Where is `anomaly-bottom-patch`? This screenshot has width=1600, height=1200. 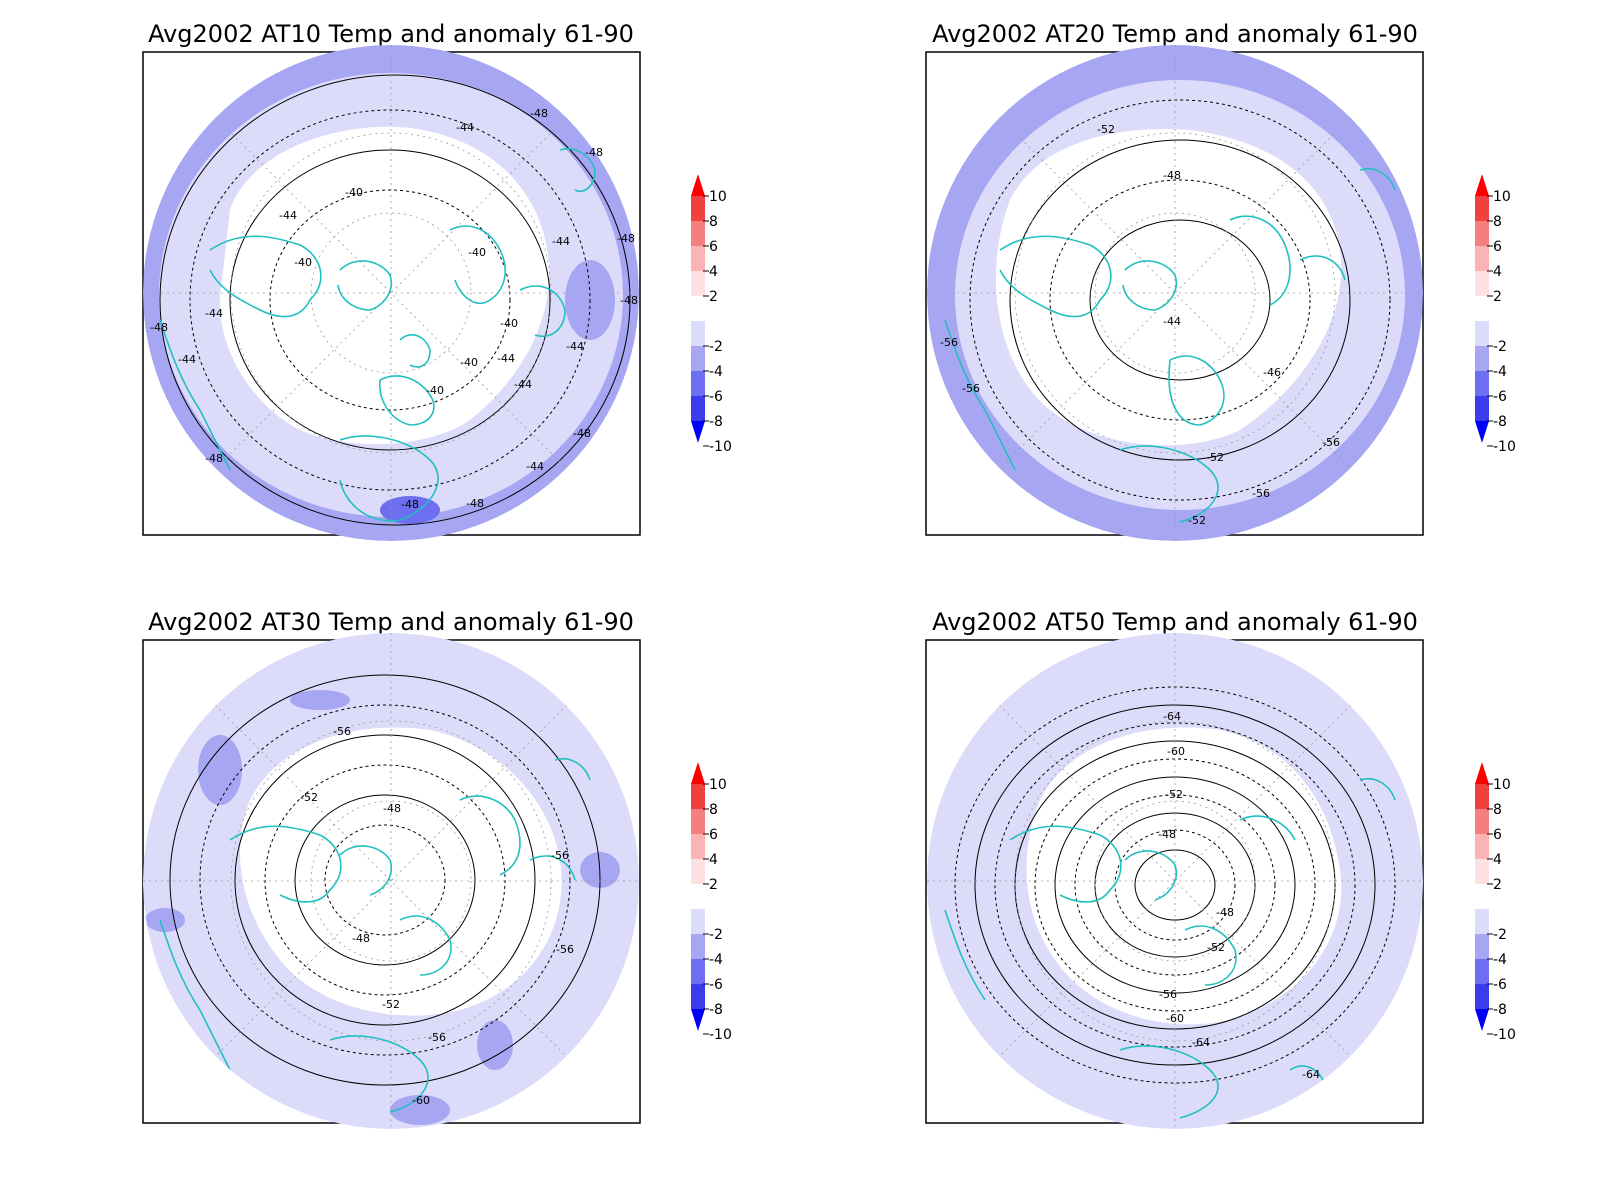
anomaly-bottom-patch is located at coordinates (410, 510).